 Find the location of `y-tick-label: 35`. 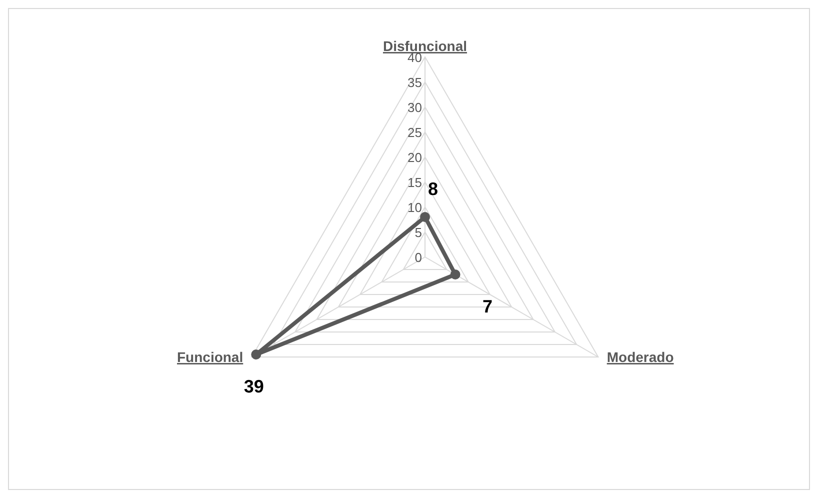

y-tick-label: 35 is located at coordinates (415, 82).